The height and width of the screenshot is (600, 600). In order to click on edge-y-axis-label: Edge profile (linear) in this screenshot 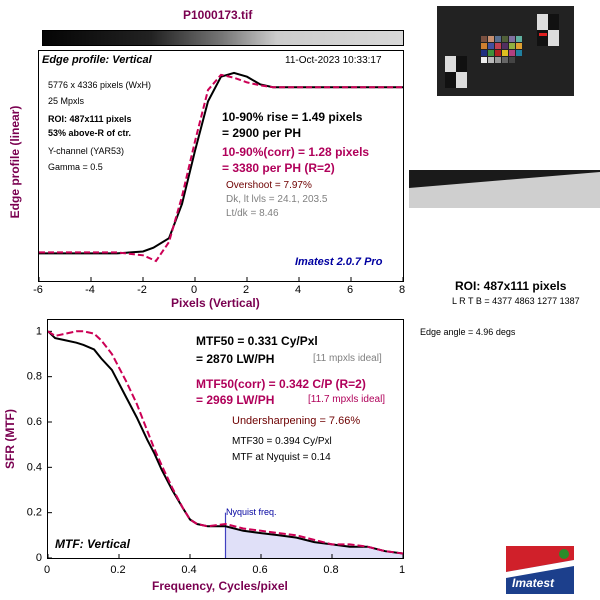, I will do `click(15, 162)`.